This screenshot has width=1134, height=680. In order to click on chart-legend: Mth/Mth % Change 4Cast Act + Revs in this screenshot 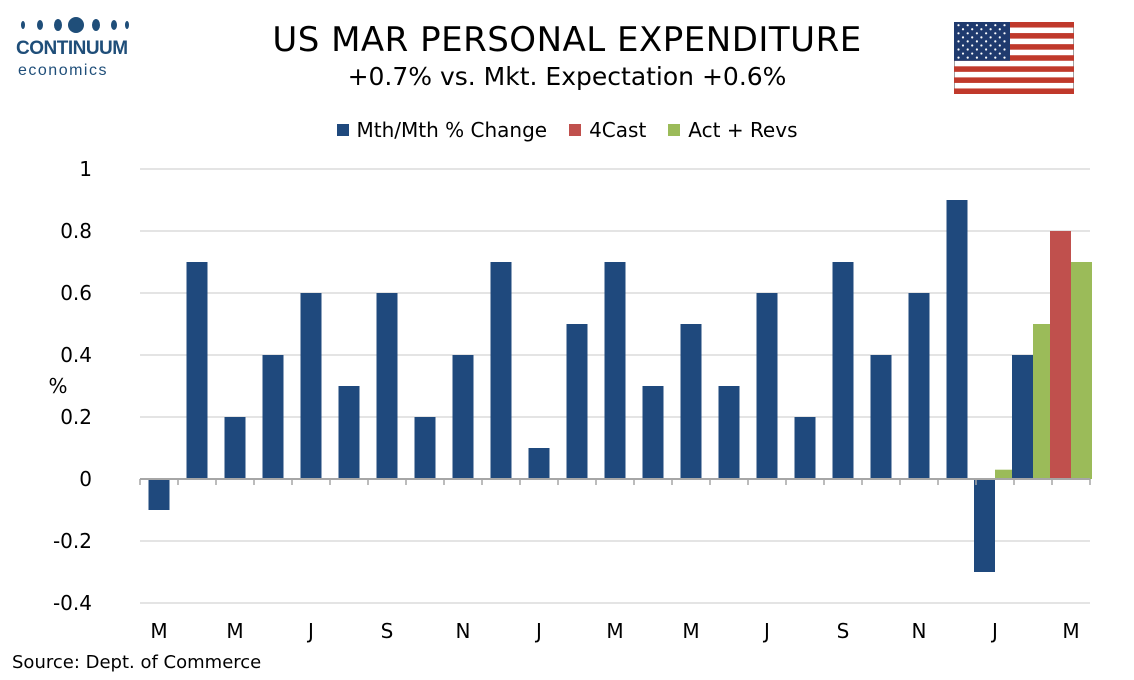, I will do `click(567, 130)`.